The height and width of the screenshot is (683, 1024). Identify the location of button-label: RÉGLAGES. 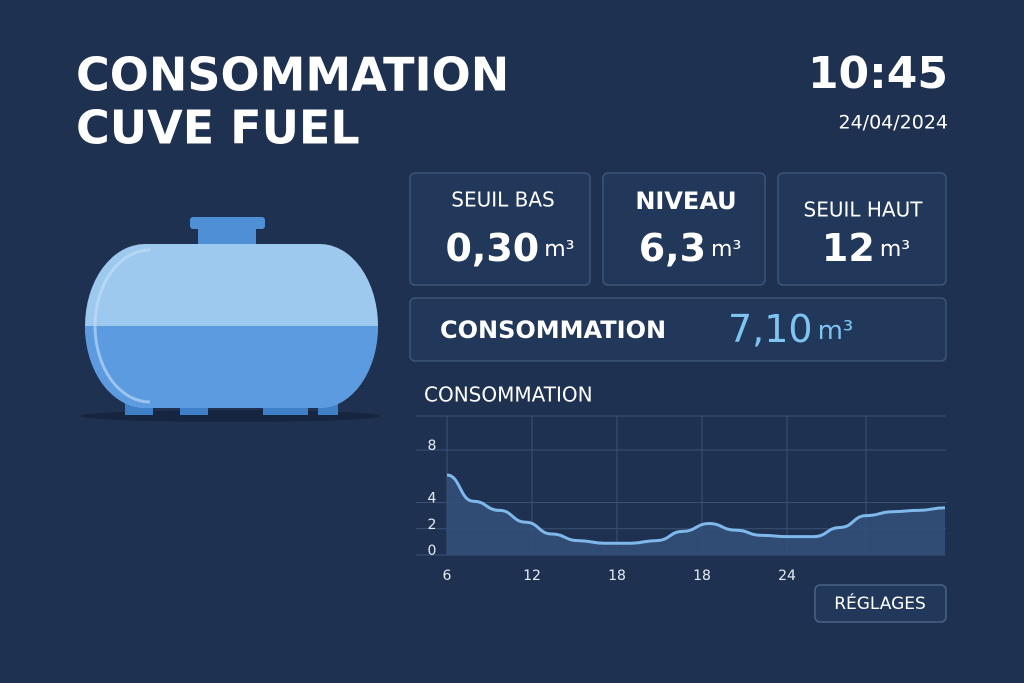
(880, 603).